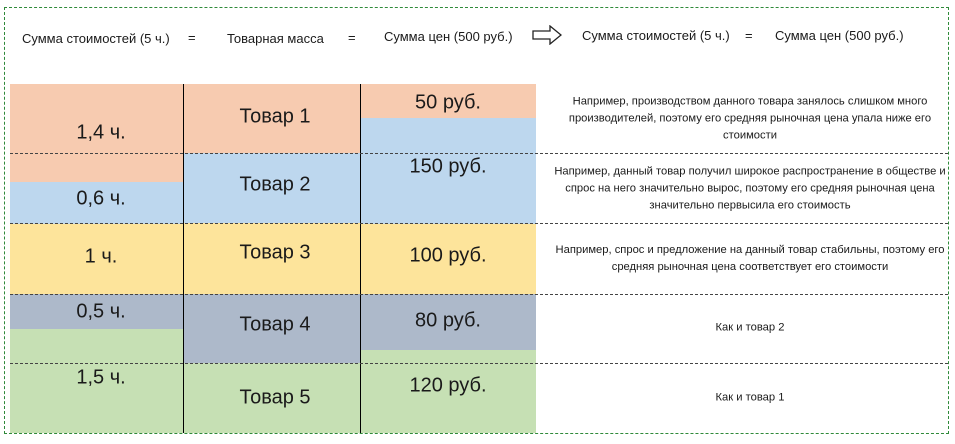  What do you see at coordinates (275, 252) in the screenshot?
I see `good-label-3: Товар 3` at bounding box center [275, 252].